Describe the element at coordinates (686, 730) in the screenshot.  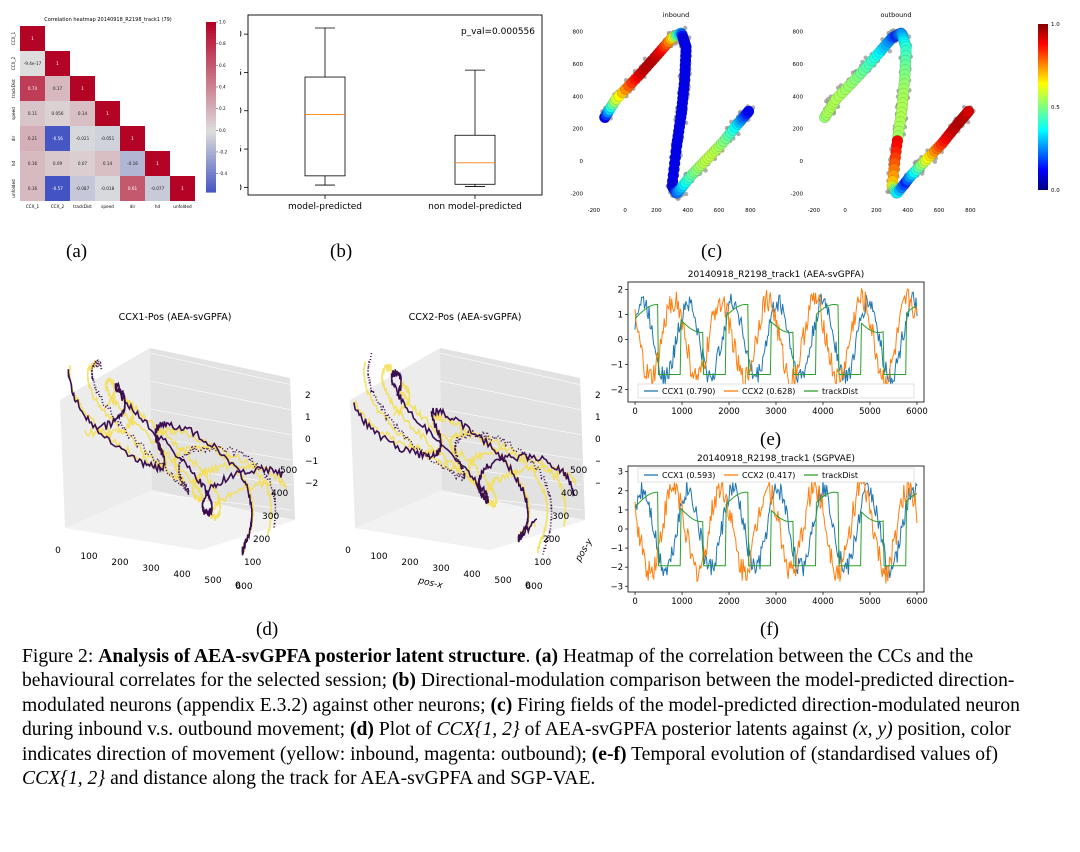
I see `caption-d-text2: of AEA-svGPFA posterior latents against` at that location.